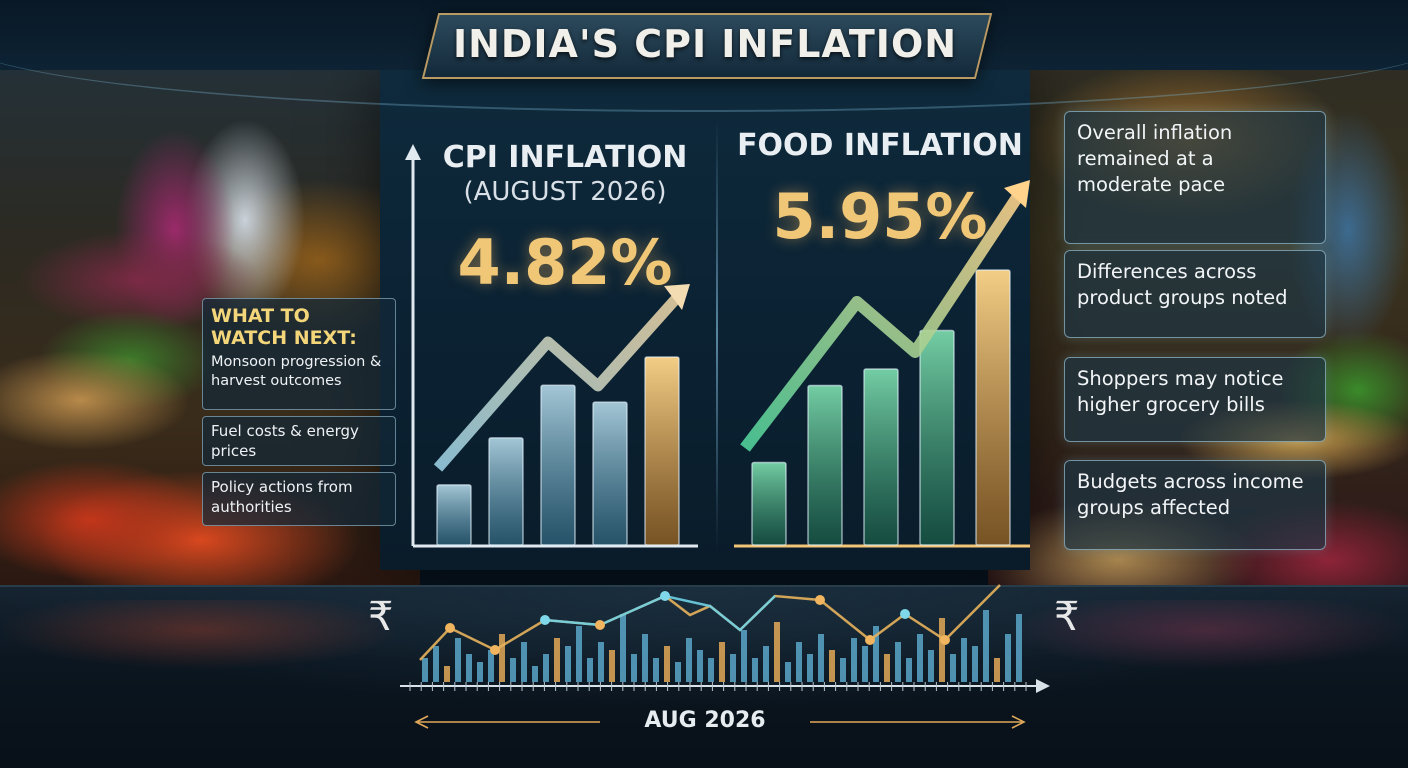  Describe the element at coordinates (880, 145) in the screenshot. I see `food-heading: FOOD INFLATION` at that location.